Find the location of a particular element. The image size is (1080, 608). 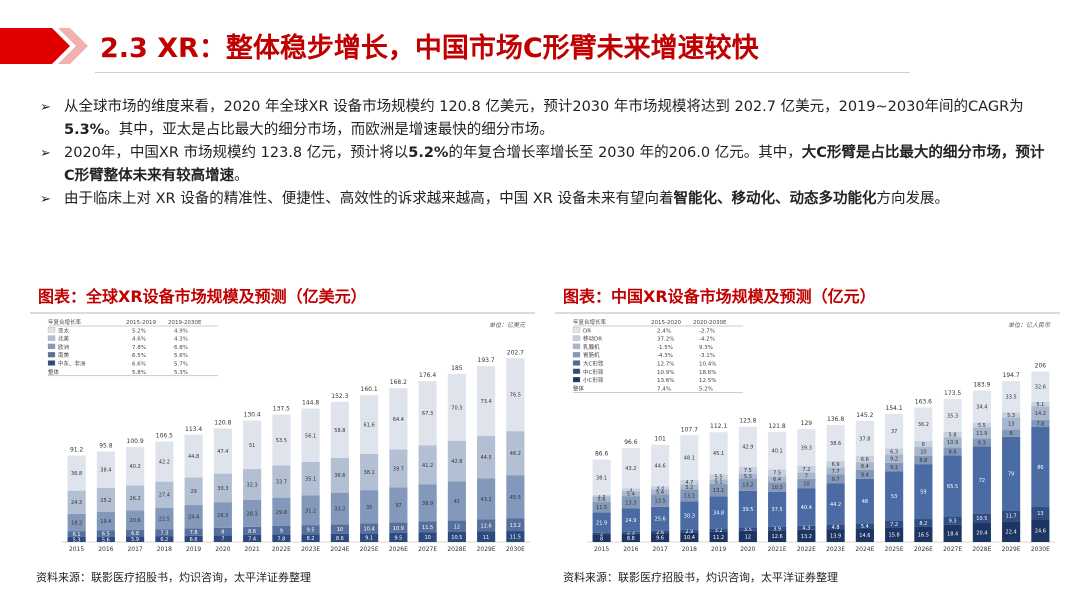

segment-label: 32.6 is located at coordinates (1040, 388).